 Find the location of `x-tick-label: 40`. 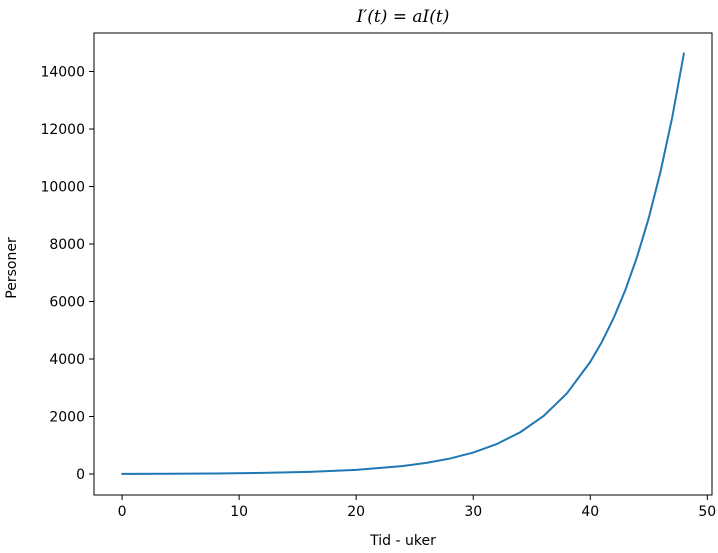

x-tick-label: 40 is located at coordinates (590, 512).